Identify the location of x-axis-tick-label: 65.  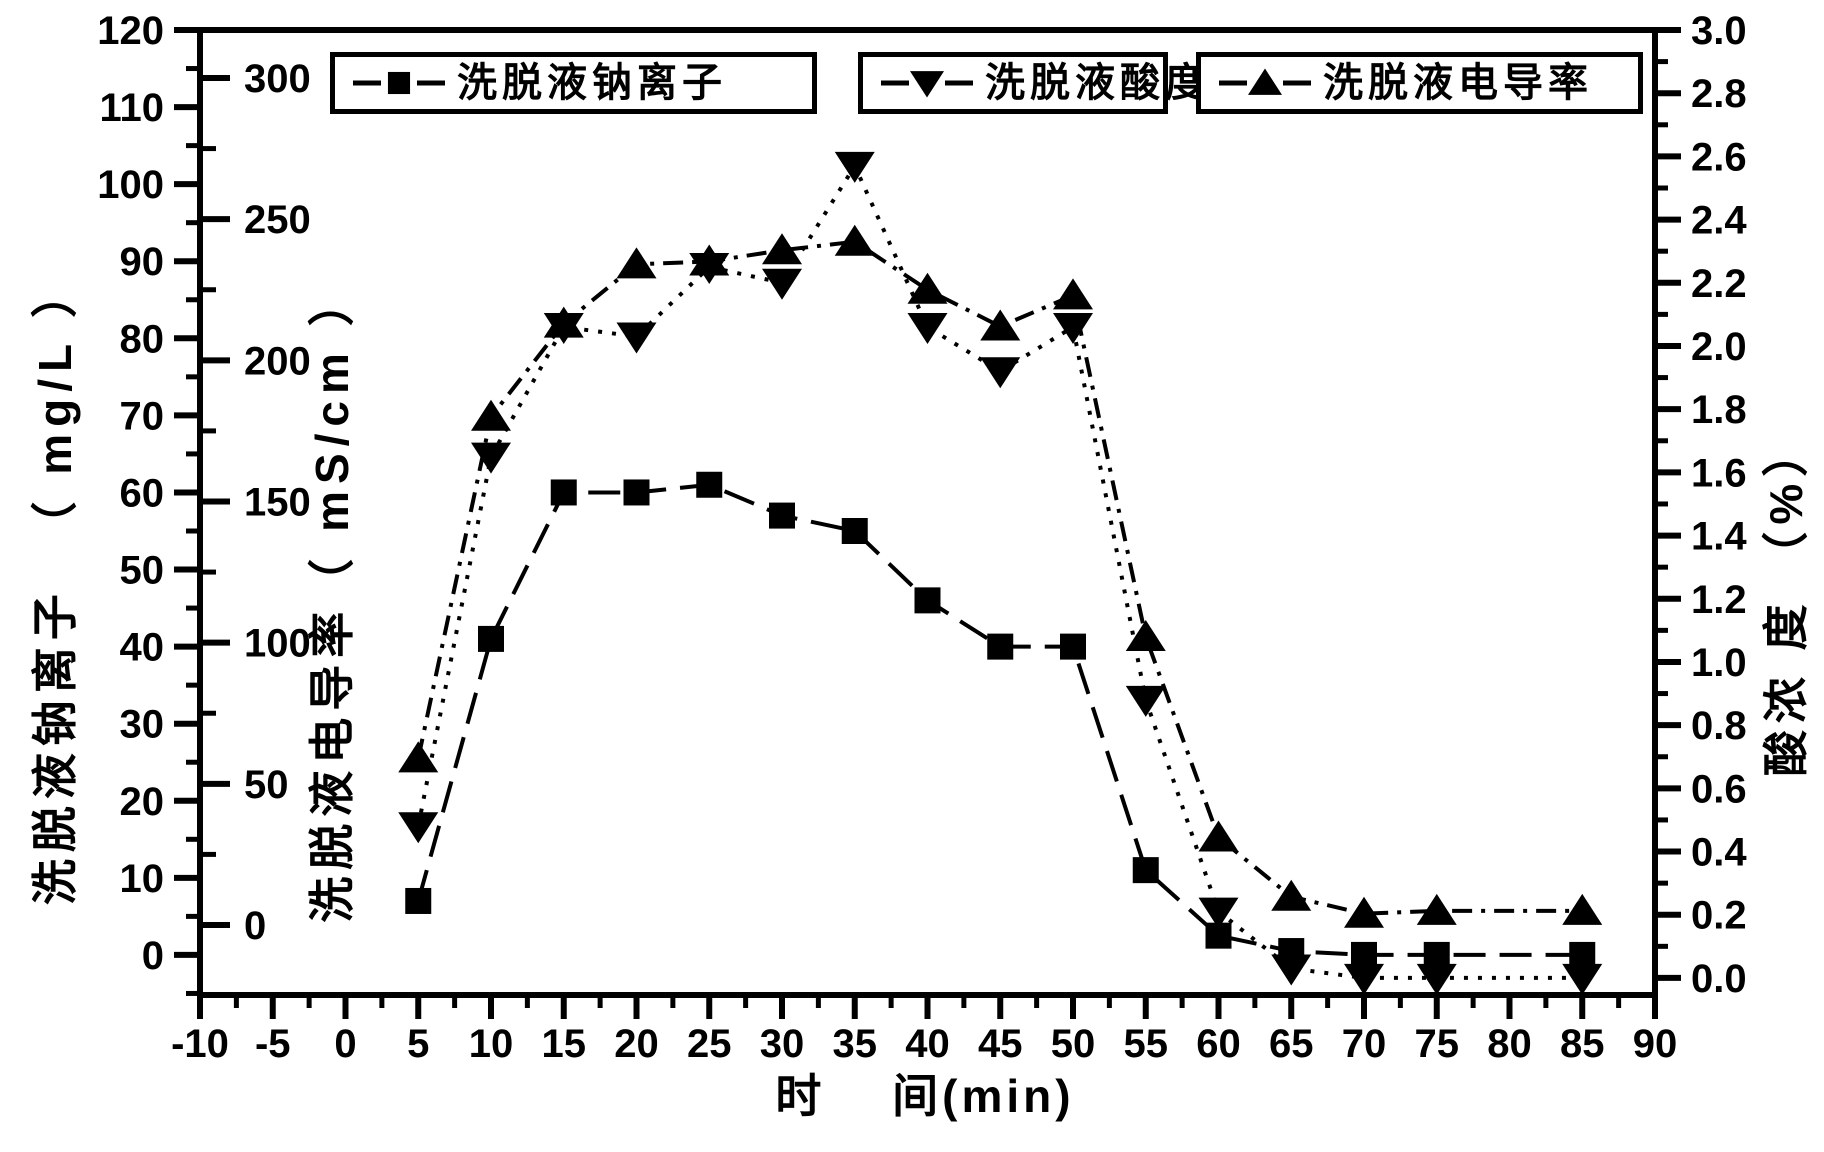
(1291, 1044).